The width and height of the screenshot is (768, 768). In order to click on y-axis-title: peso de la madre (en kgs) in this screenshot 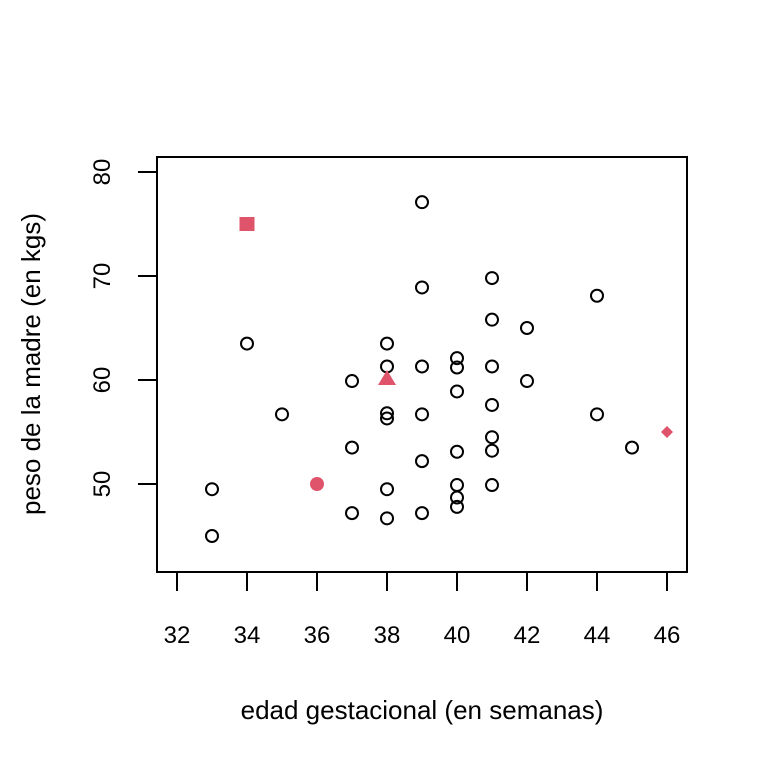, I will do `click(31, 364)`.